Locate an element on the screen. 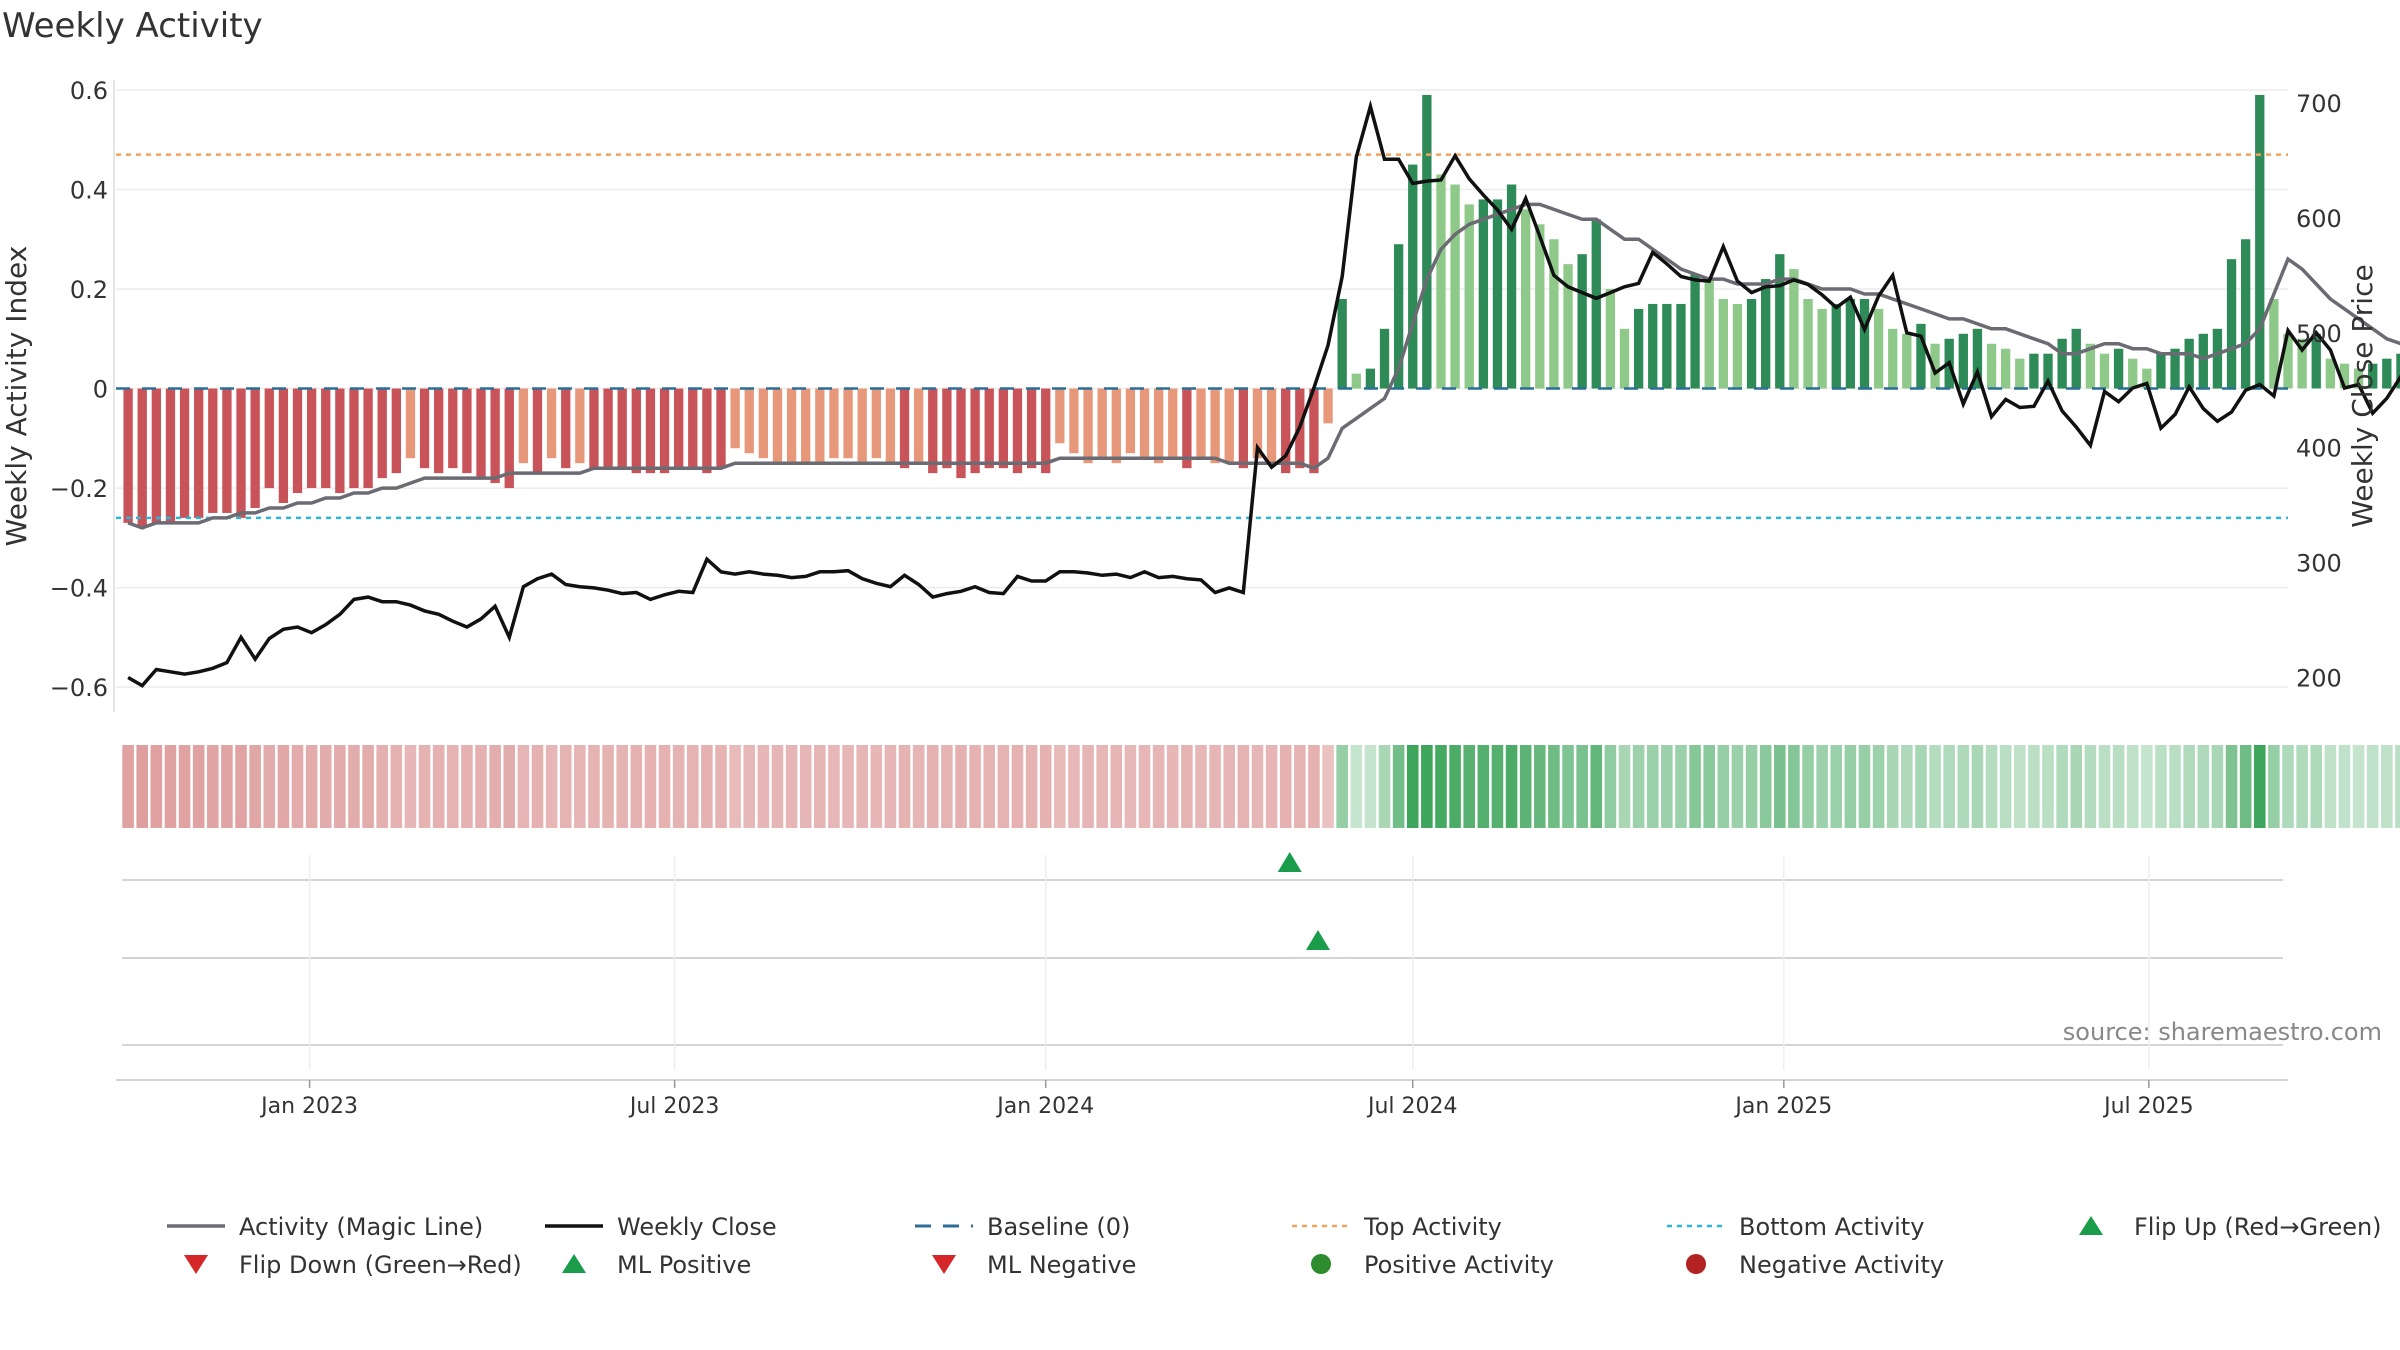 This screenshot has height=1350, width=2400. legend-label: Positive Activity is located at coordinates (1459, 1265).